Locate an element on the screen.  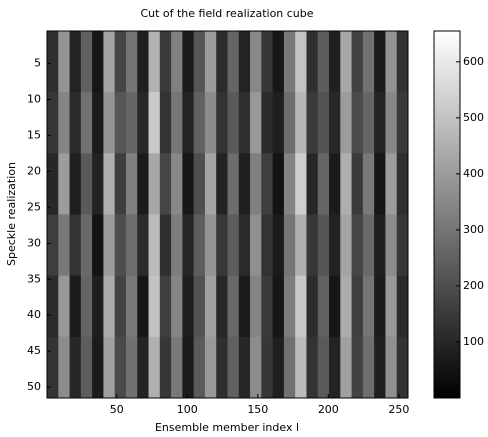
y-tick-label: 25 is located at coordinates (34, 206).